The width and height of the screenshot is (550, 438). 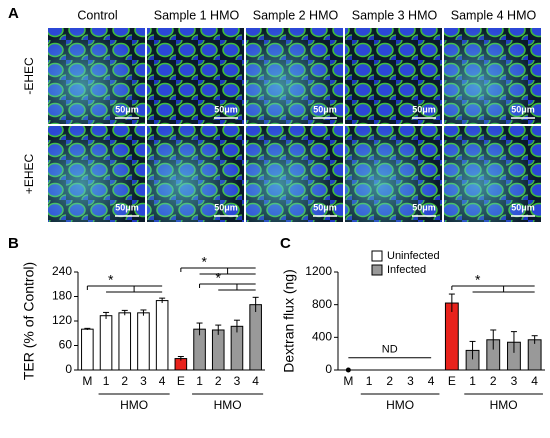 I want to click on panel-label: B, so click(x=13, y=243).